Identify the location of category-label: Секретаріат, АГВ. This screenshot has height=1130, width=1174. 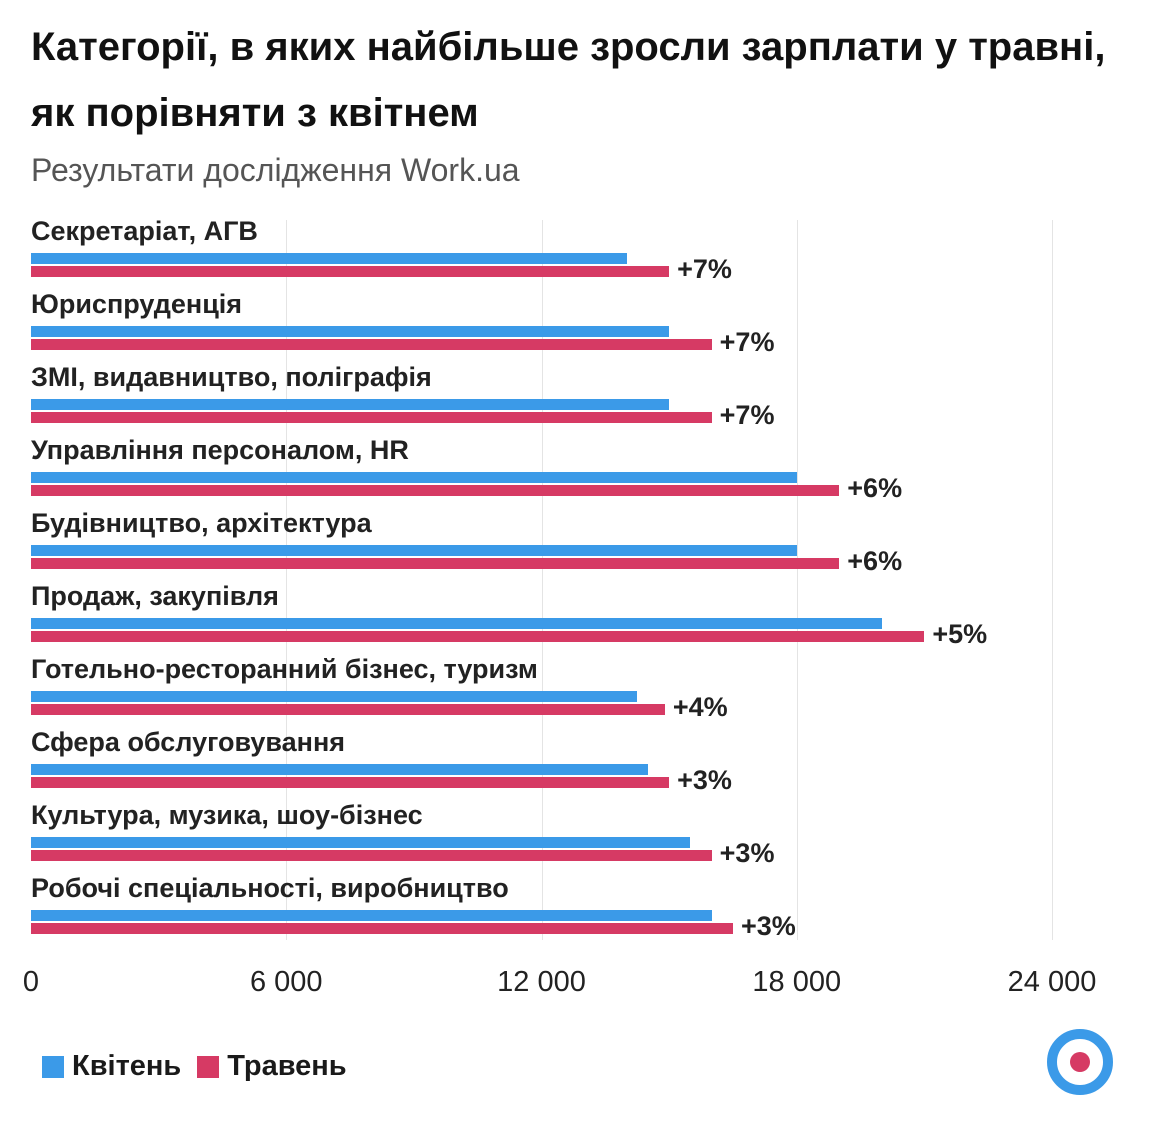
(144, 231).